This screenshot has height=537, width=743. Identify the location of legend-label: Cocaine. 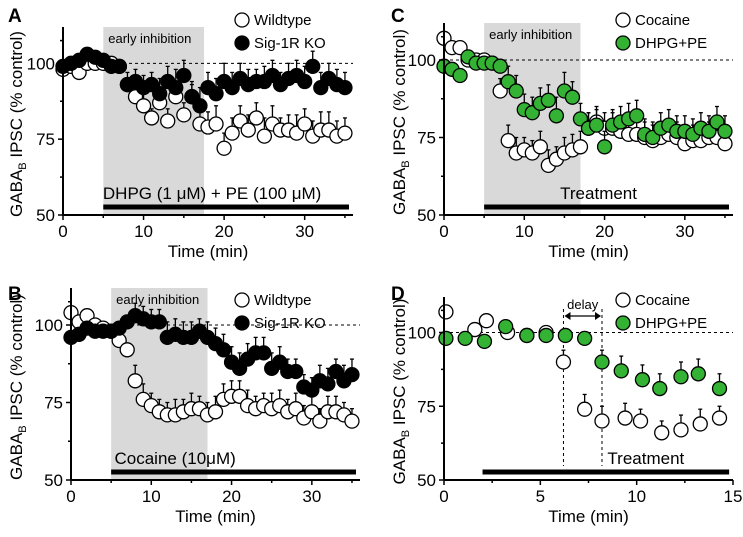
(662, 20).